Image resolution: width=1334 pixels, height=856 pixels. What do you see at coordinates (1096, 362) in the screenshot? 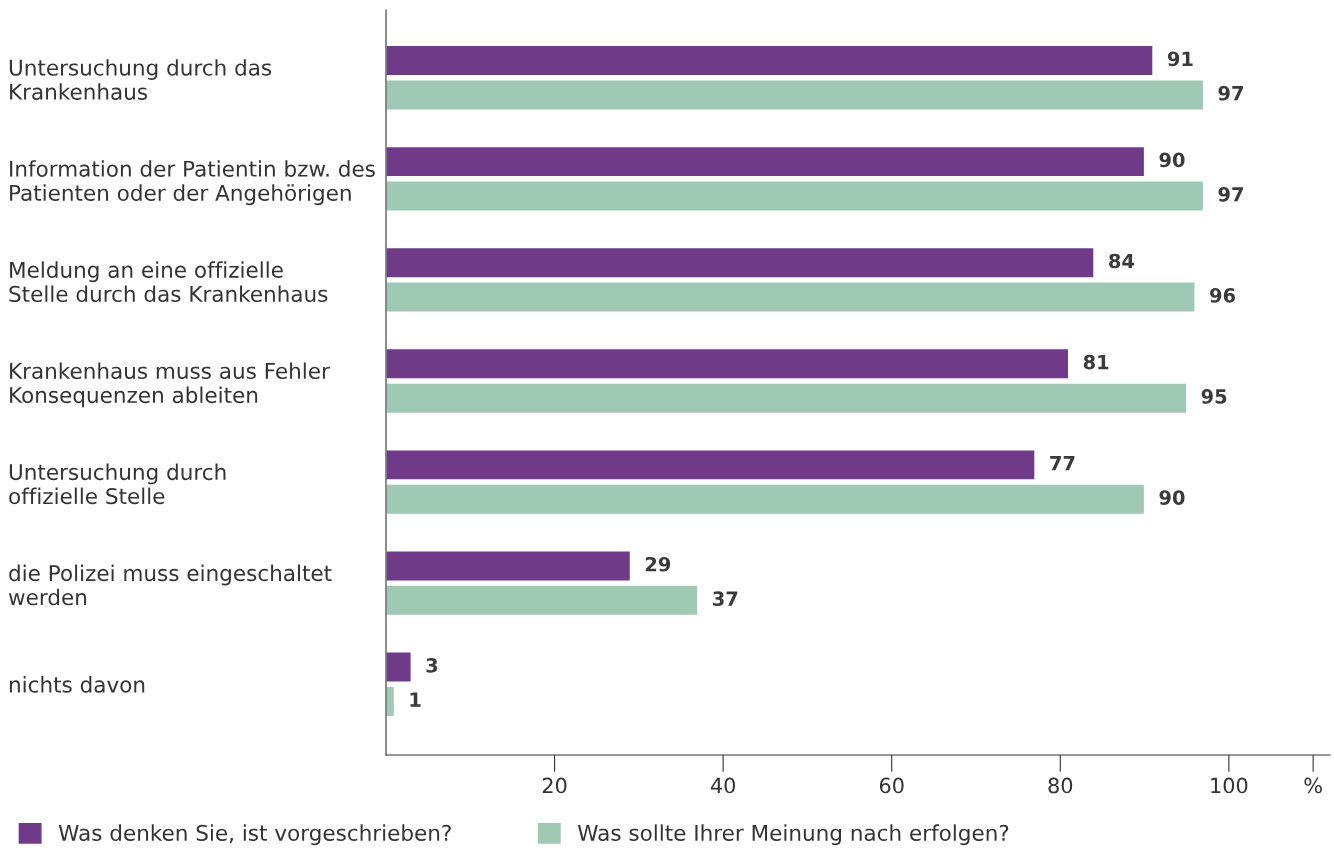
I see `data-label: 81` at bounding box center [1096, 362].